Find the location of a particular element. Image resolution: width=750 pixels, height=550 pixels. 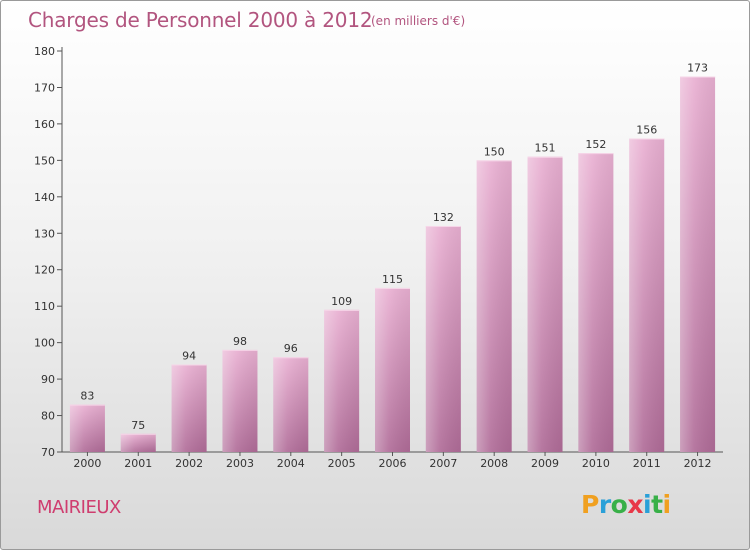

data-label: 156 is located at coordinates (646, 129).